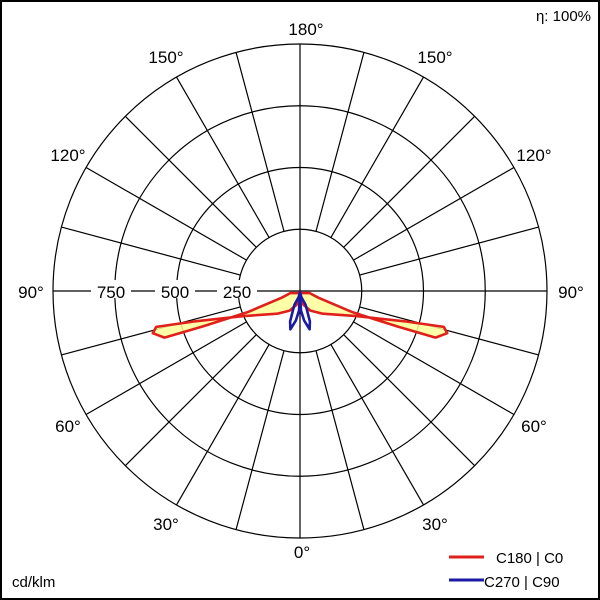 This screenshot has width=600, height=600. Describe the element at coordinates (165, 57) in the screenshot. I see `angle-label-150-left: 150°` at that location.